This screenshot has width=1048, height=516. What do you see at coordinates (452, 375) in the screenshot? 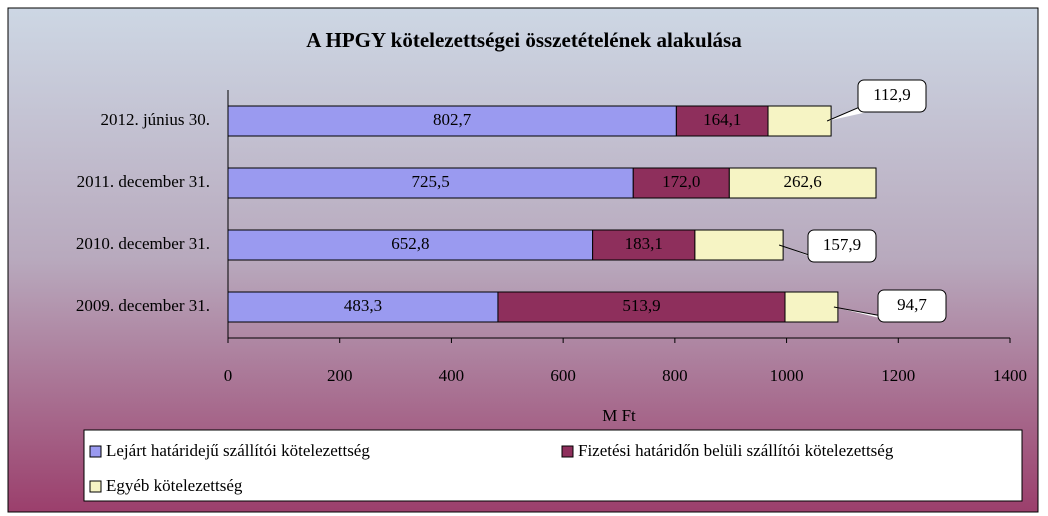
I see `x-tick-label: 400` at bounding box center [452, 375].